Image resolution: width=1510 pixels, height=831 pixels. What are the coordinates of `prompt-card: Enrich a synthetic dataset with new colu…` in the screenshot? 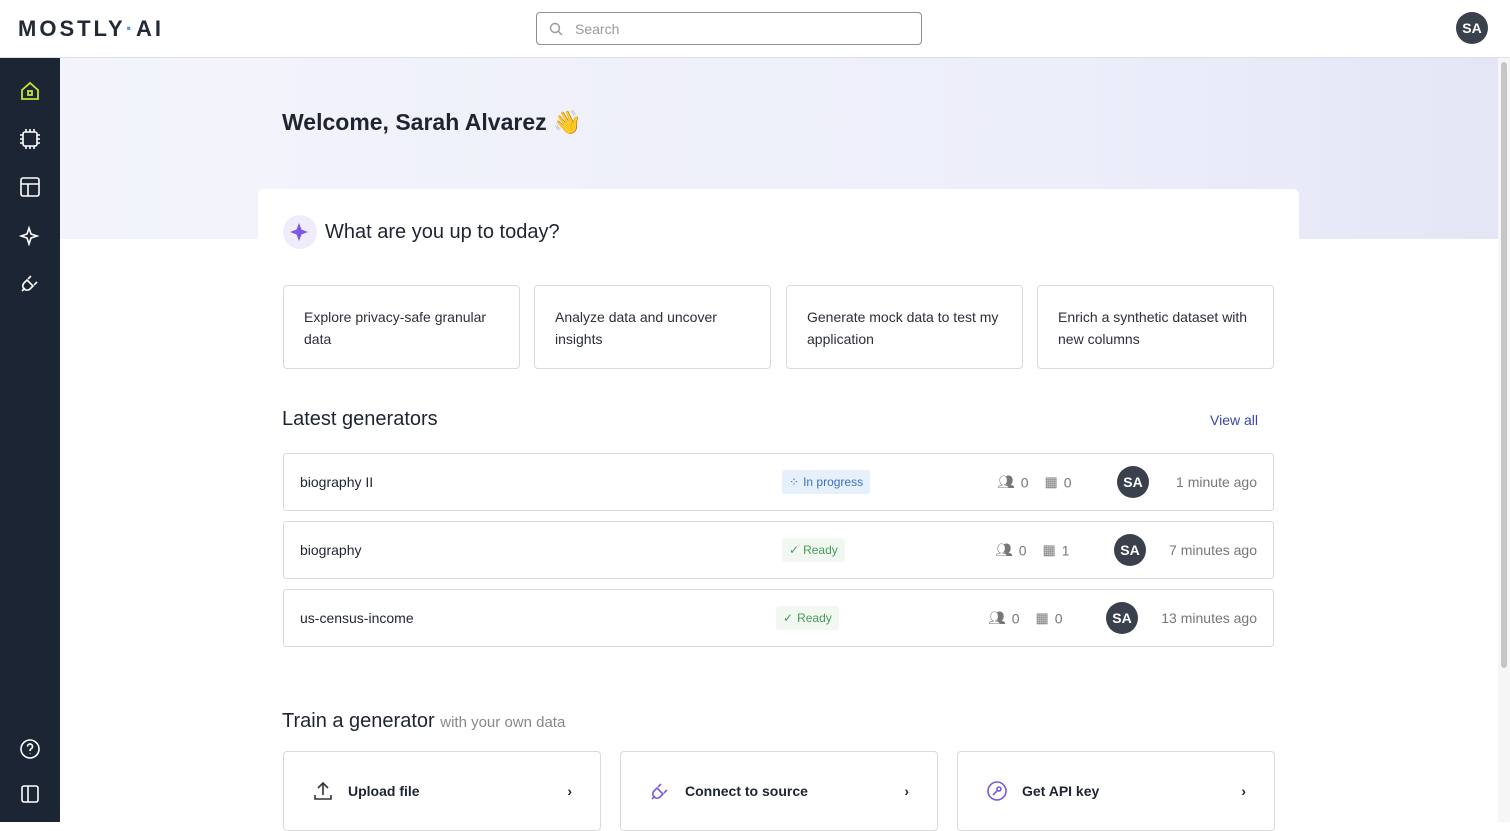 It's located at (1155, 327).